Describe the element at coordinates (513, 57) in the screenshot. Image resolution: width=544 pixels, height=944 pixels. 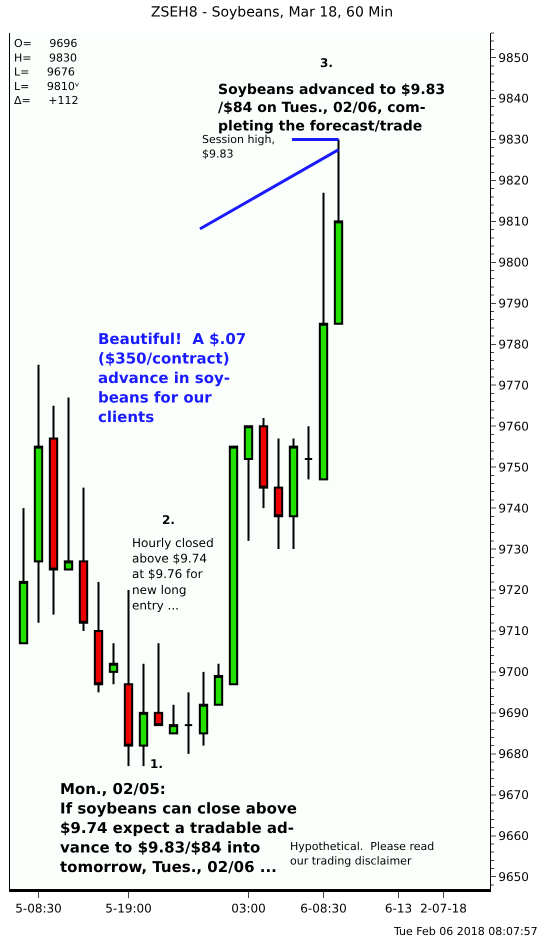
I see `y-tick-label: 9850` at that location.